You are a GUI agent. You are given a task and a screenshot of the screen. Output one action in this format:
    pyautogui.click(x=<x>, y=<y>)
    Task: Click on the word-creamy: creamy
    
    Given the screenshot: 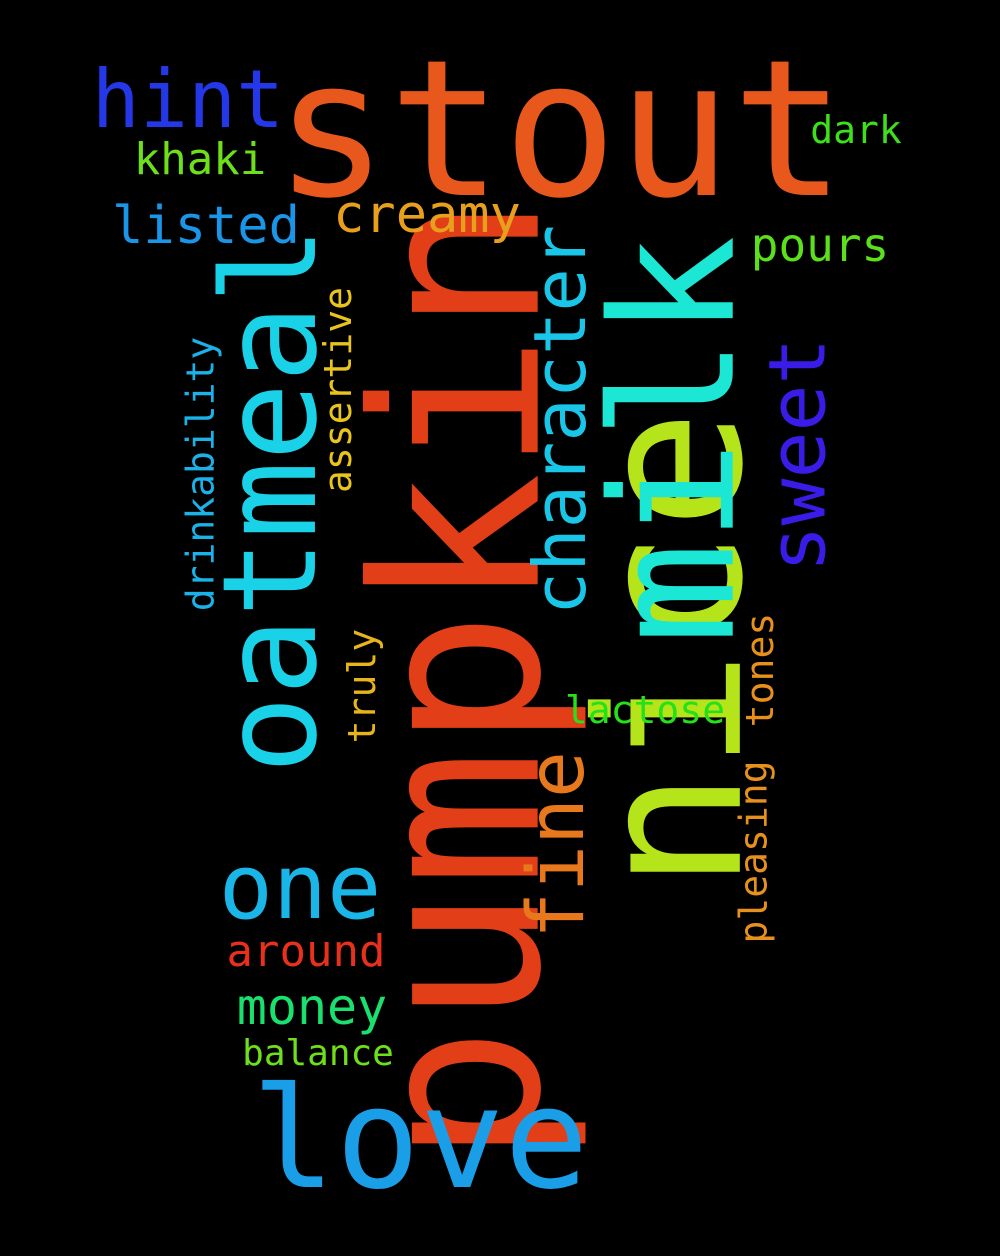 What is the action you would take?
    pyautogui.click(x=427, y=215)
    